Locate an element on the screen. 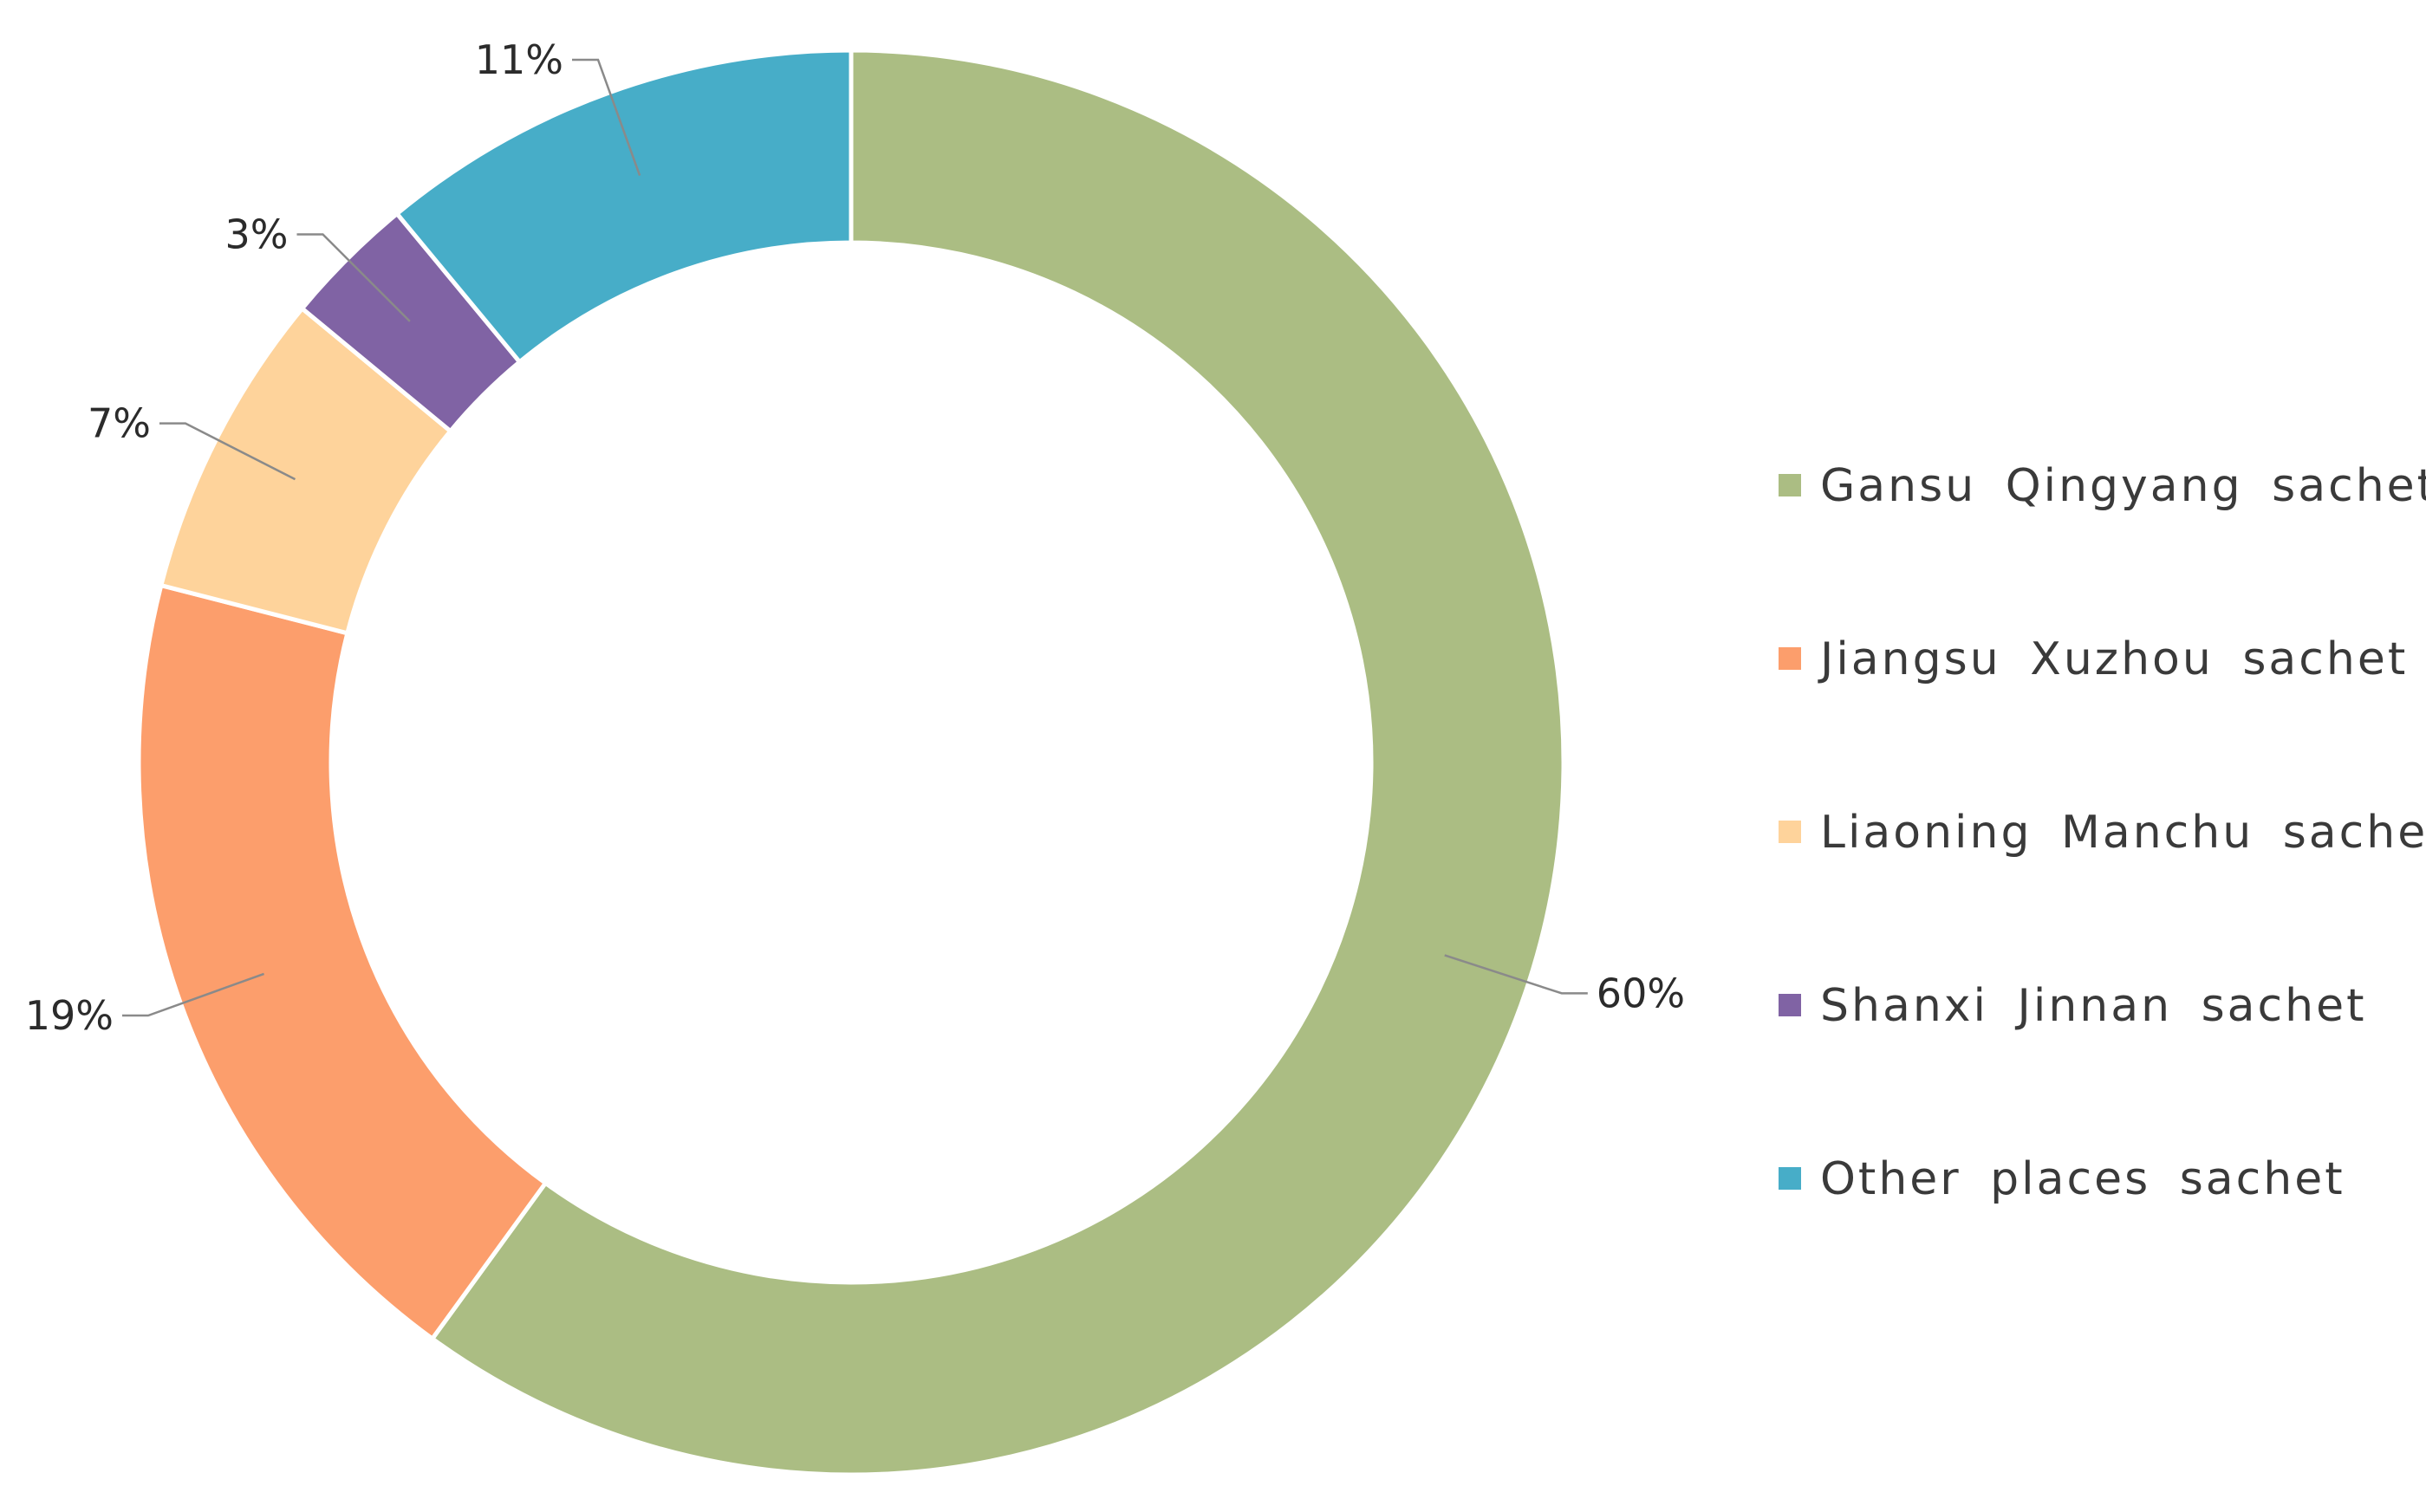 The height and width of the screenshot is (1512, 2426). data-label-liaoning-manchu-sachet: 7% is located at coordinates (119, 423).